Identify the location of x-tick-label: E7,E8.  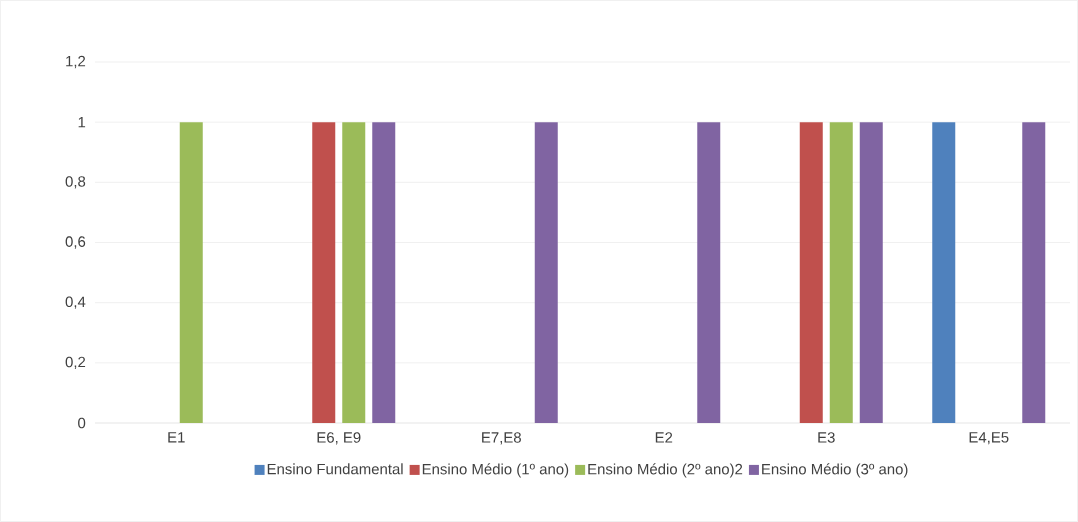
(501, 438).